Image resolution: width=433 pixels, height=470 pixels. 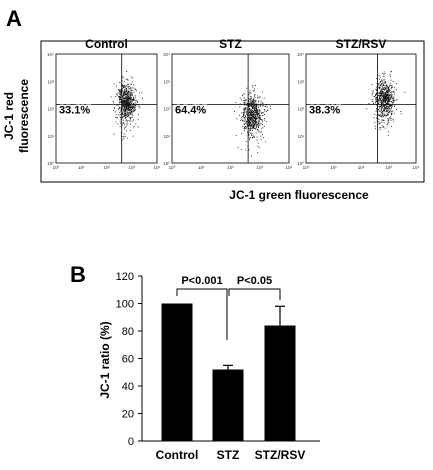 I want to click on y-tick-label: 10², so click(x=50, y=109).